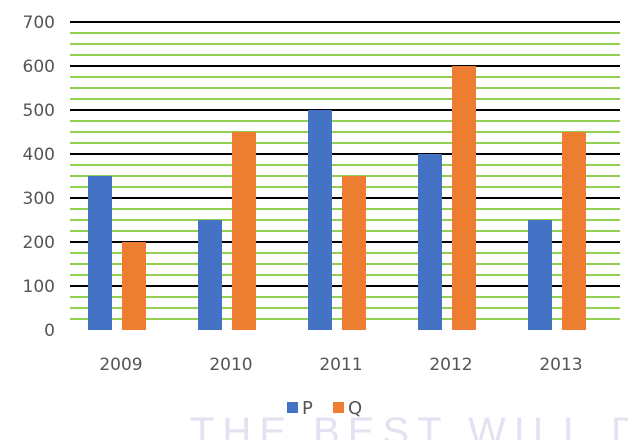 The image size is (628, 440). Describe the element at coordinates (574, 231) in the screenshot. I see `bar-Q-2013` at that location.